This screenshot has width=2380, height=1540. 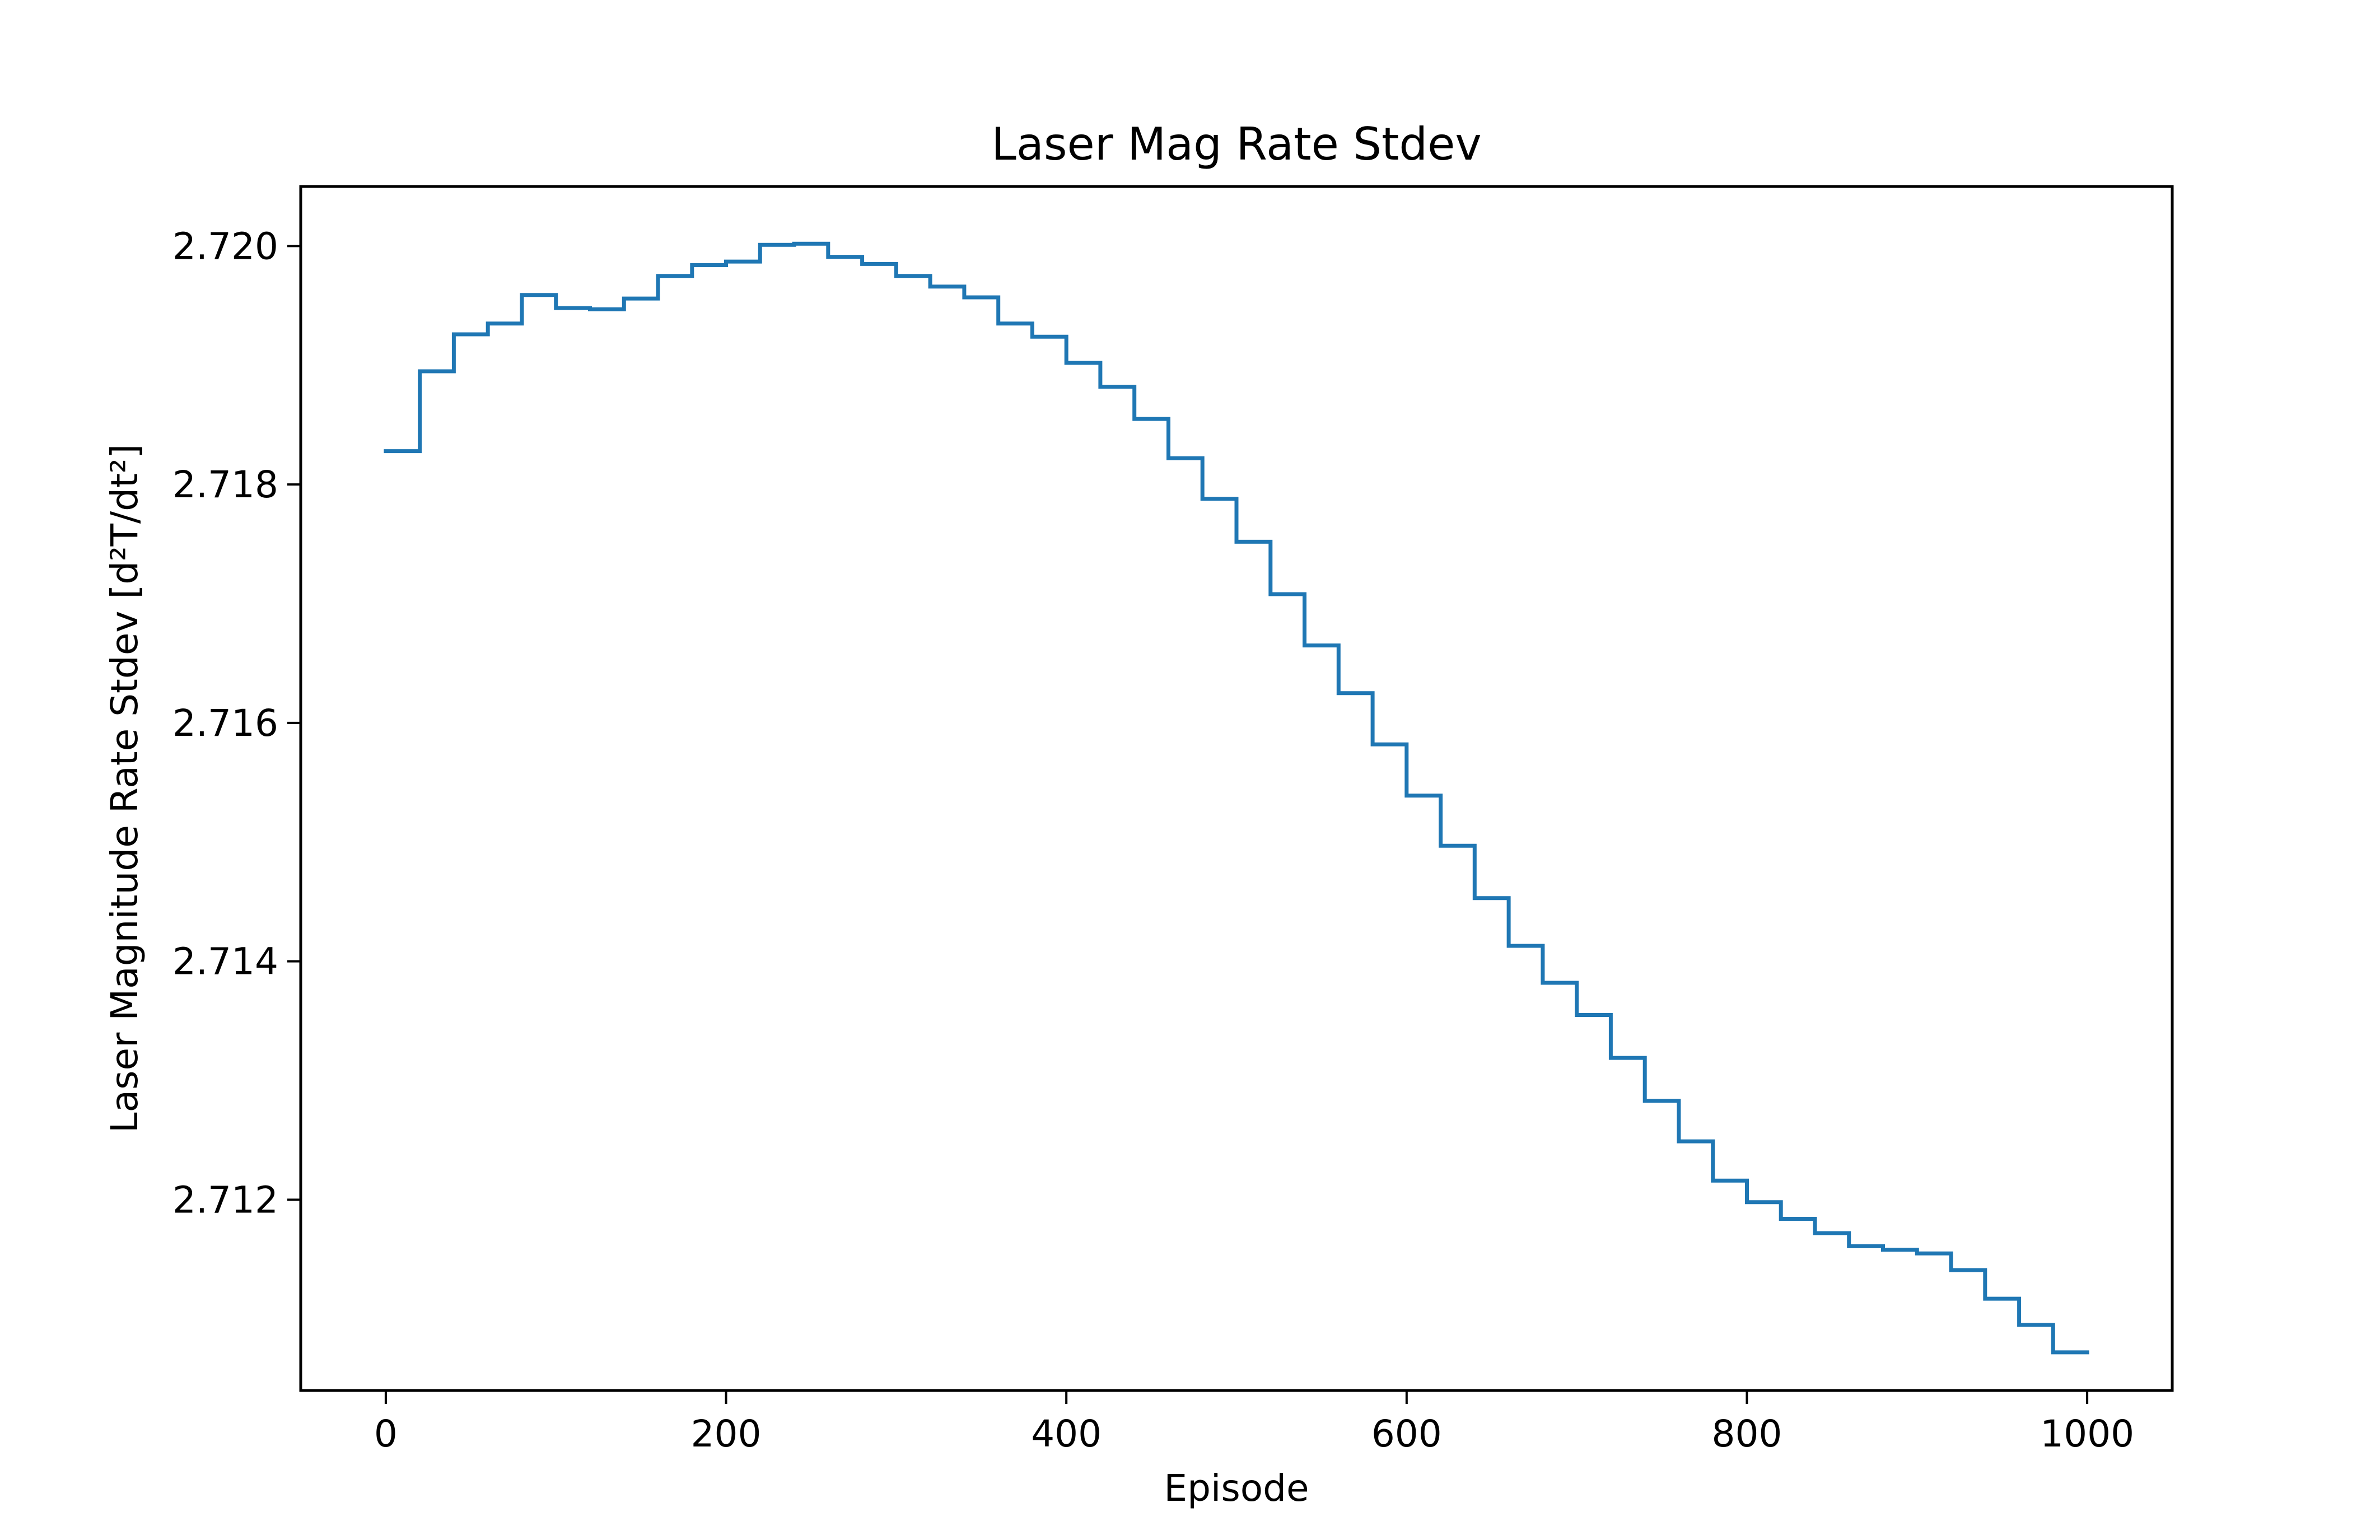 I want to click on y-axis: 2.712 2.714 2.716 2.718 2.720, so click(x=237, y=723).